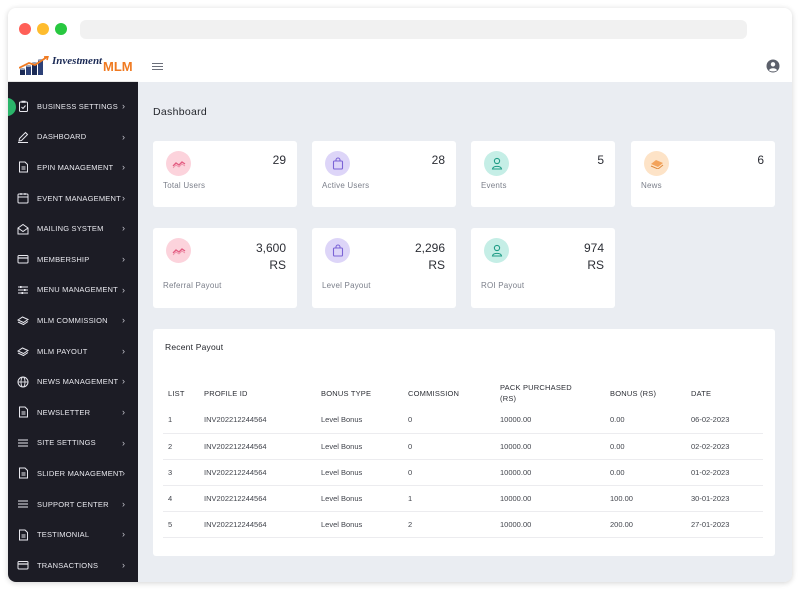  I want to click on sidebar-item-menu-management: MENU MANAGEMENT ›, so click(73, 290).